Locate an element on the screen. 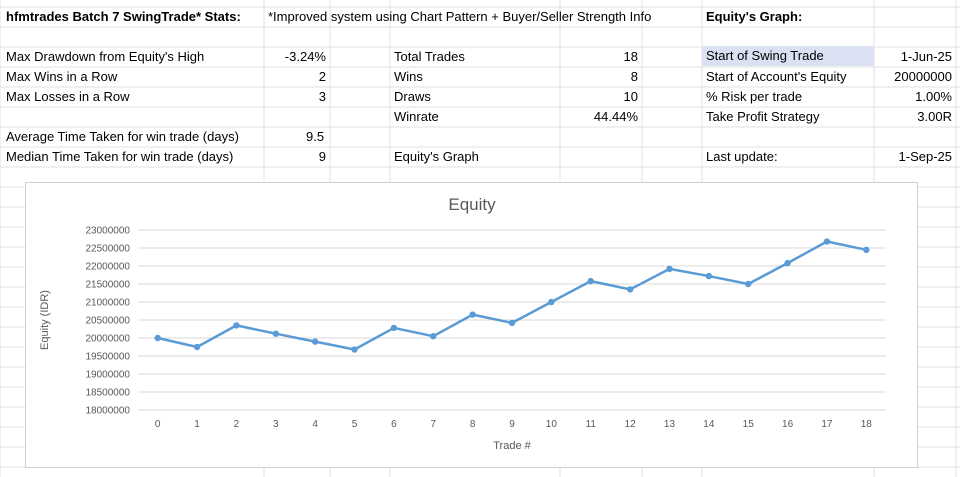  total-trades-value: 18 is located at coordinates (630, 56).